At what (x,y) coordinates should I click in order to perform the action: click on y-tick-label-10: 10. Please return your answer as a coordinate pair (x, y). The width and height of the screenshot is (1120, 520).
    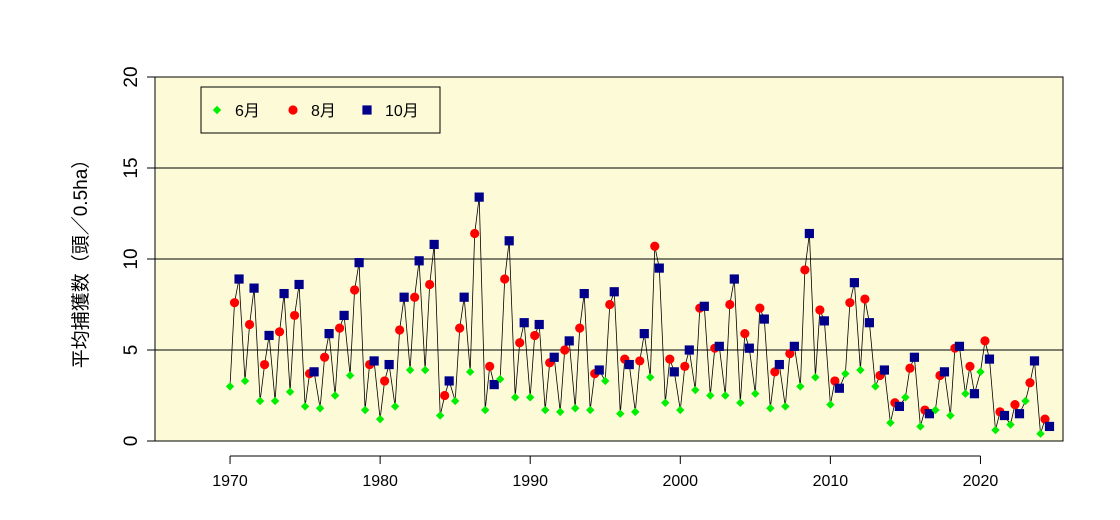
    Looking at the image, I should click on (131, 258).